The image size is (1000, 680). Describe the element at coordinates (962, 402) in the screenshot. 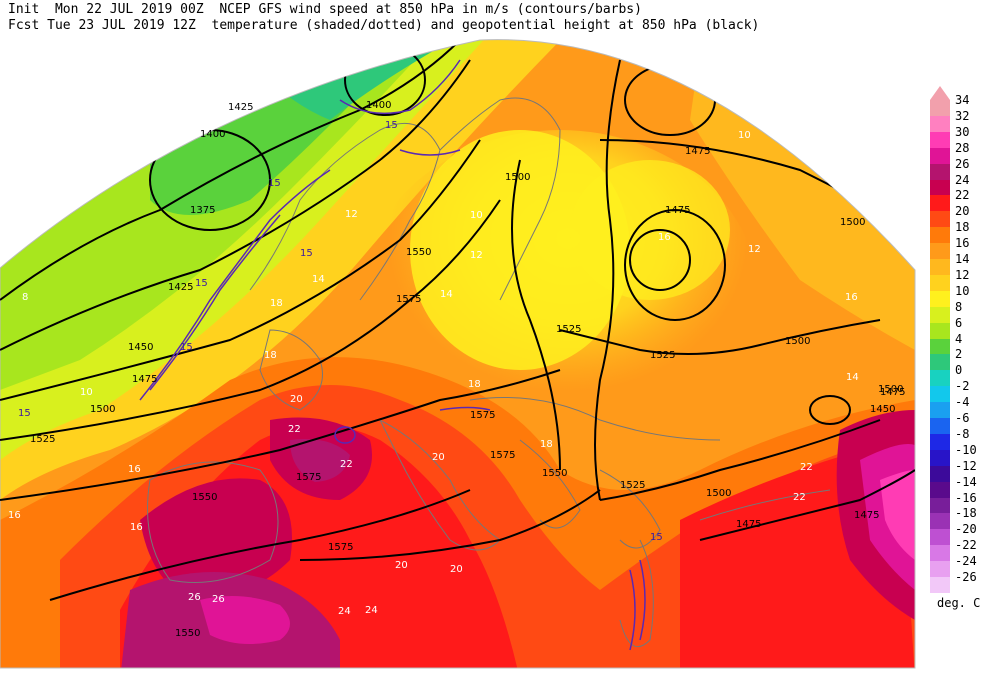

I see `colorbar-label: -4` at that location.